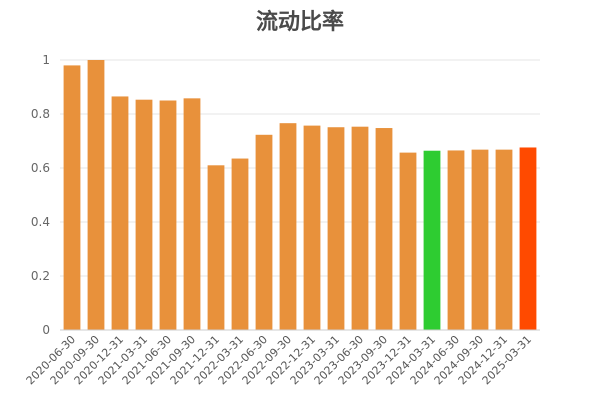 Image resolution: width=600 pixels, height=404 pixels. Describe the element at coordinates (40, 276) in the screenshot. I see `y-tick-label: 0.2` at that location.